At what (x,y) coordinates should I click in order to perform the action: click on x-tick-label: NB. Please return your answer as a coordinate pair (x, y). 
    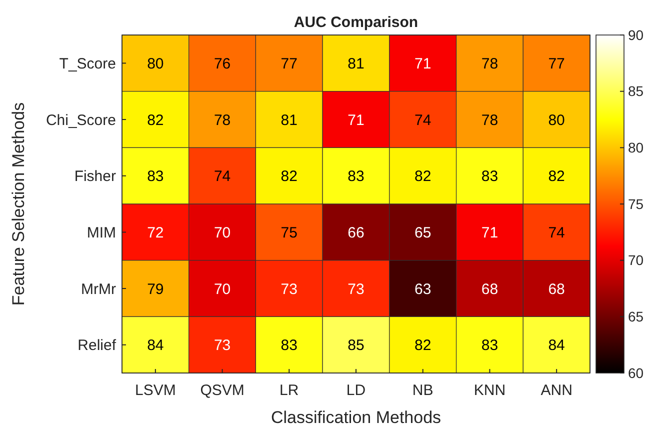
    Looking at the image, I should click on (423, 390).